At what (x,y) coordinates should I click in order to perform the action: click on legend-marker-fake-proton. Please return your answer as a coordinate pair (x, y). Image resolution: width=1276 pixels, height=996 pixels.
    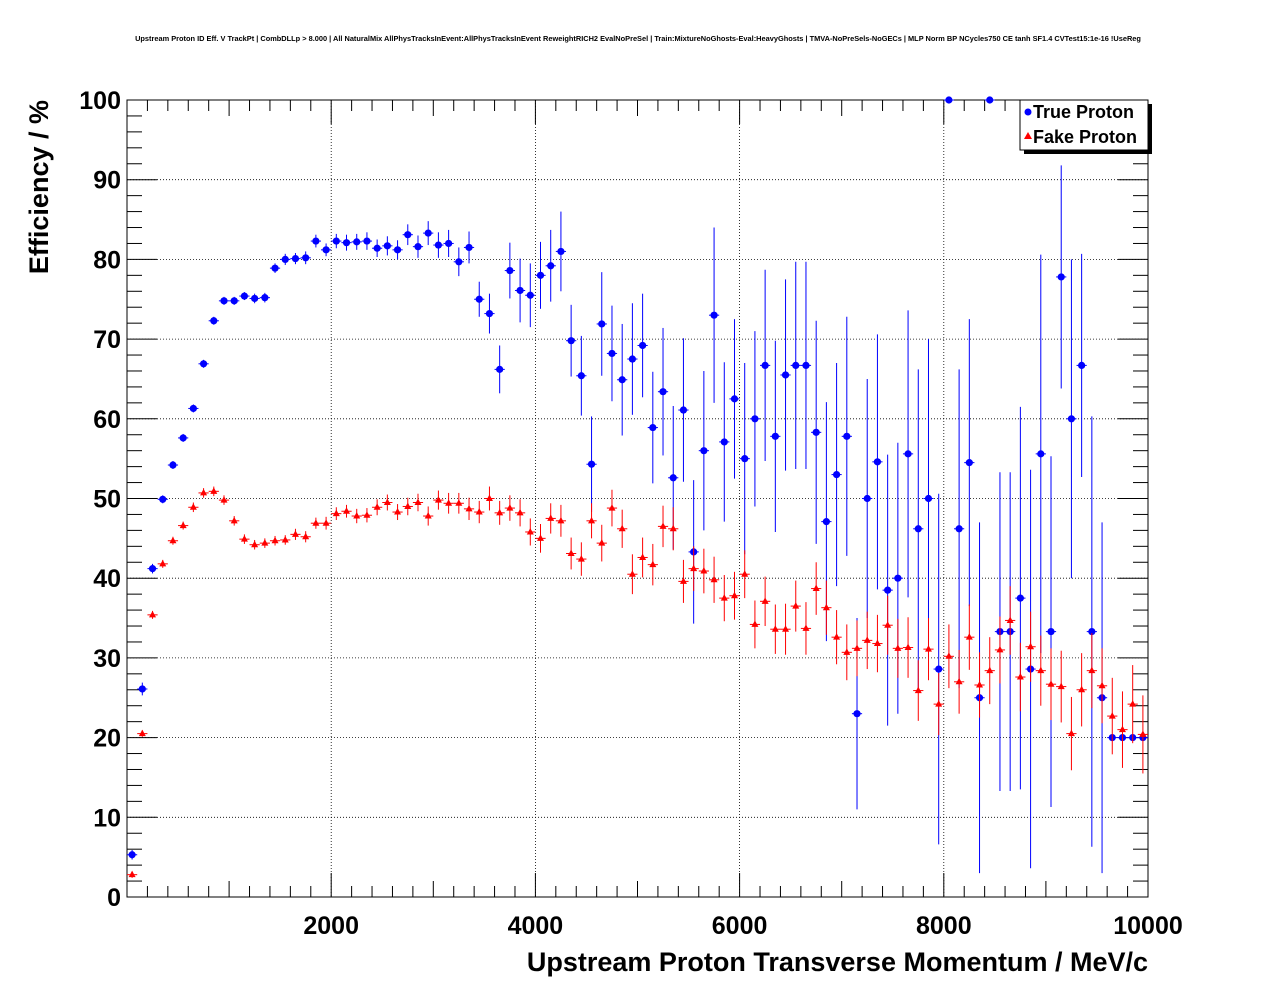
    Looking at the image, I should click on (1028, 135).